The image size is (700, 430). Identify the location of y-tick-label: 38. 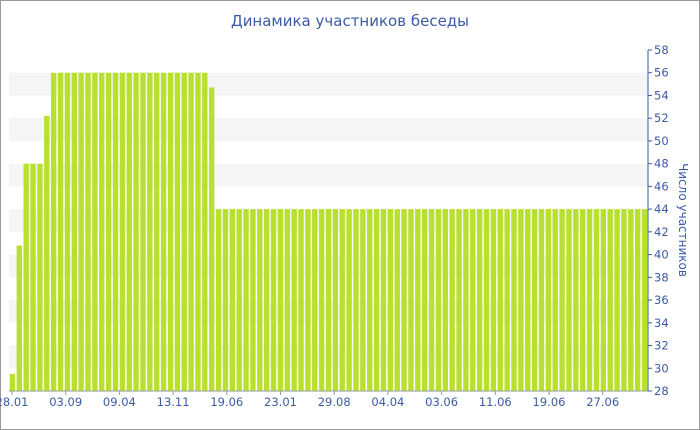
(661, 277).